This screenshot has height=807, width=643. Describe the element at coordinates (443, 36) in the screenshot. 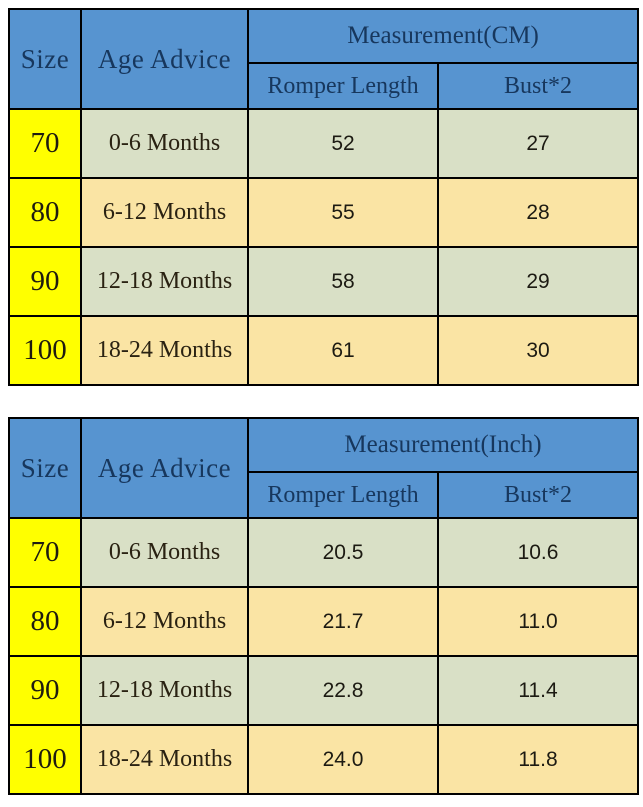

I see `header-cell-measurement-cm: Measurement(CM)` at that location.